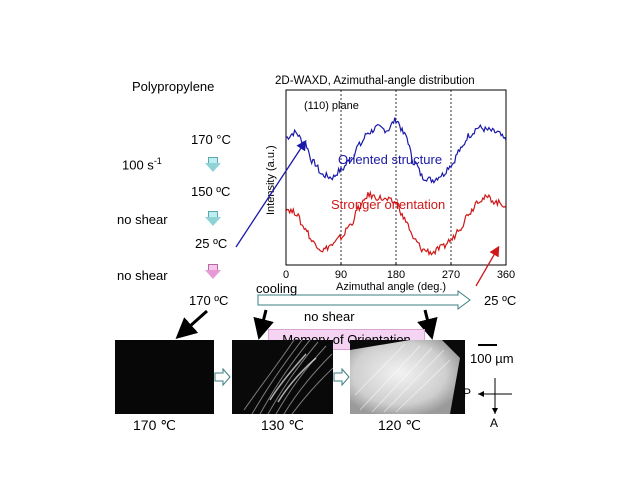  Describe the element at coordinates (487, 266) in the screenshot. I see `pointer-arrow-red` at that location.